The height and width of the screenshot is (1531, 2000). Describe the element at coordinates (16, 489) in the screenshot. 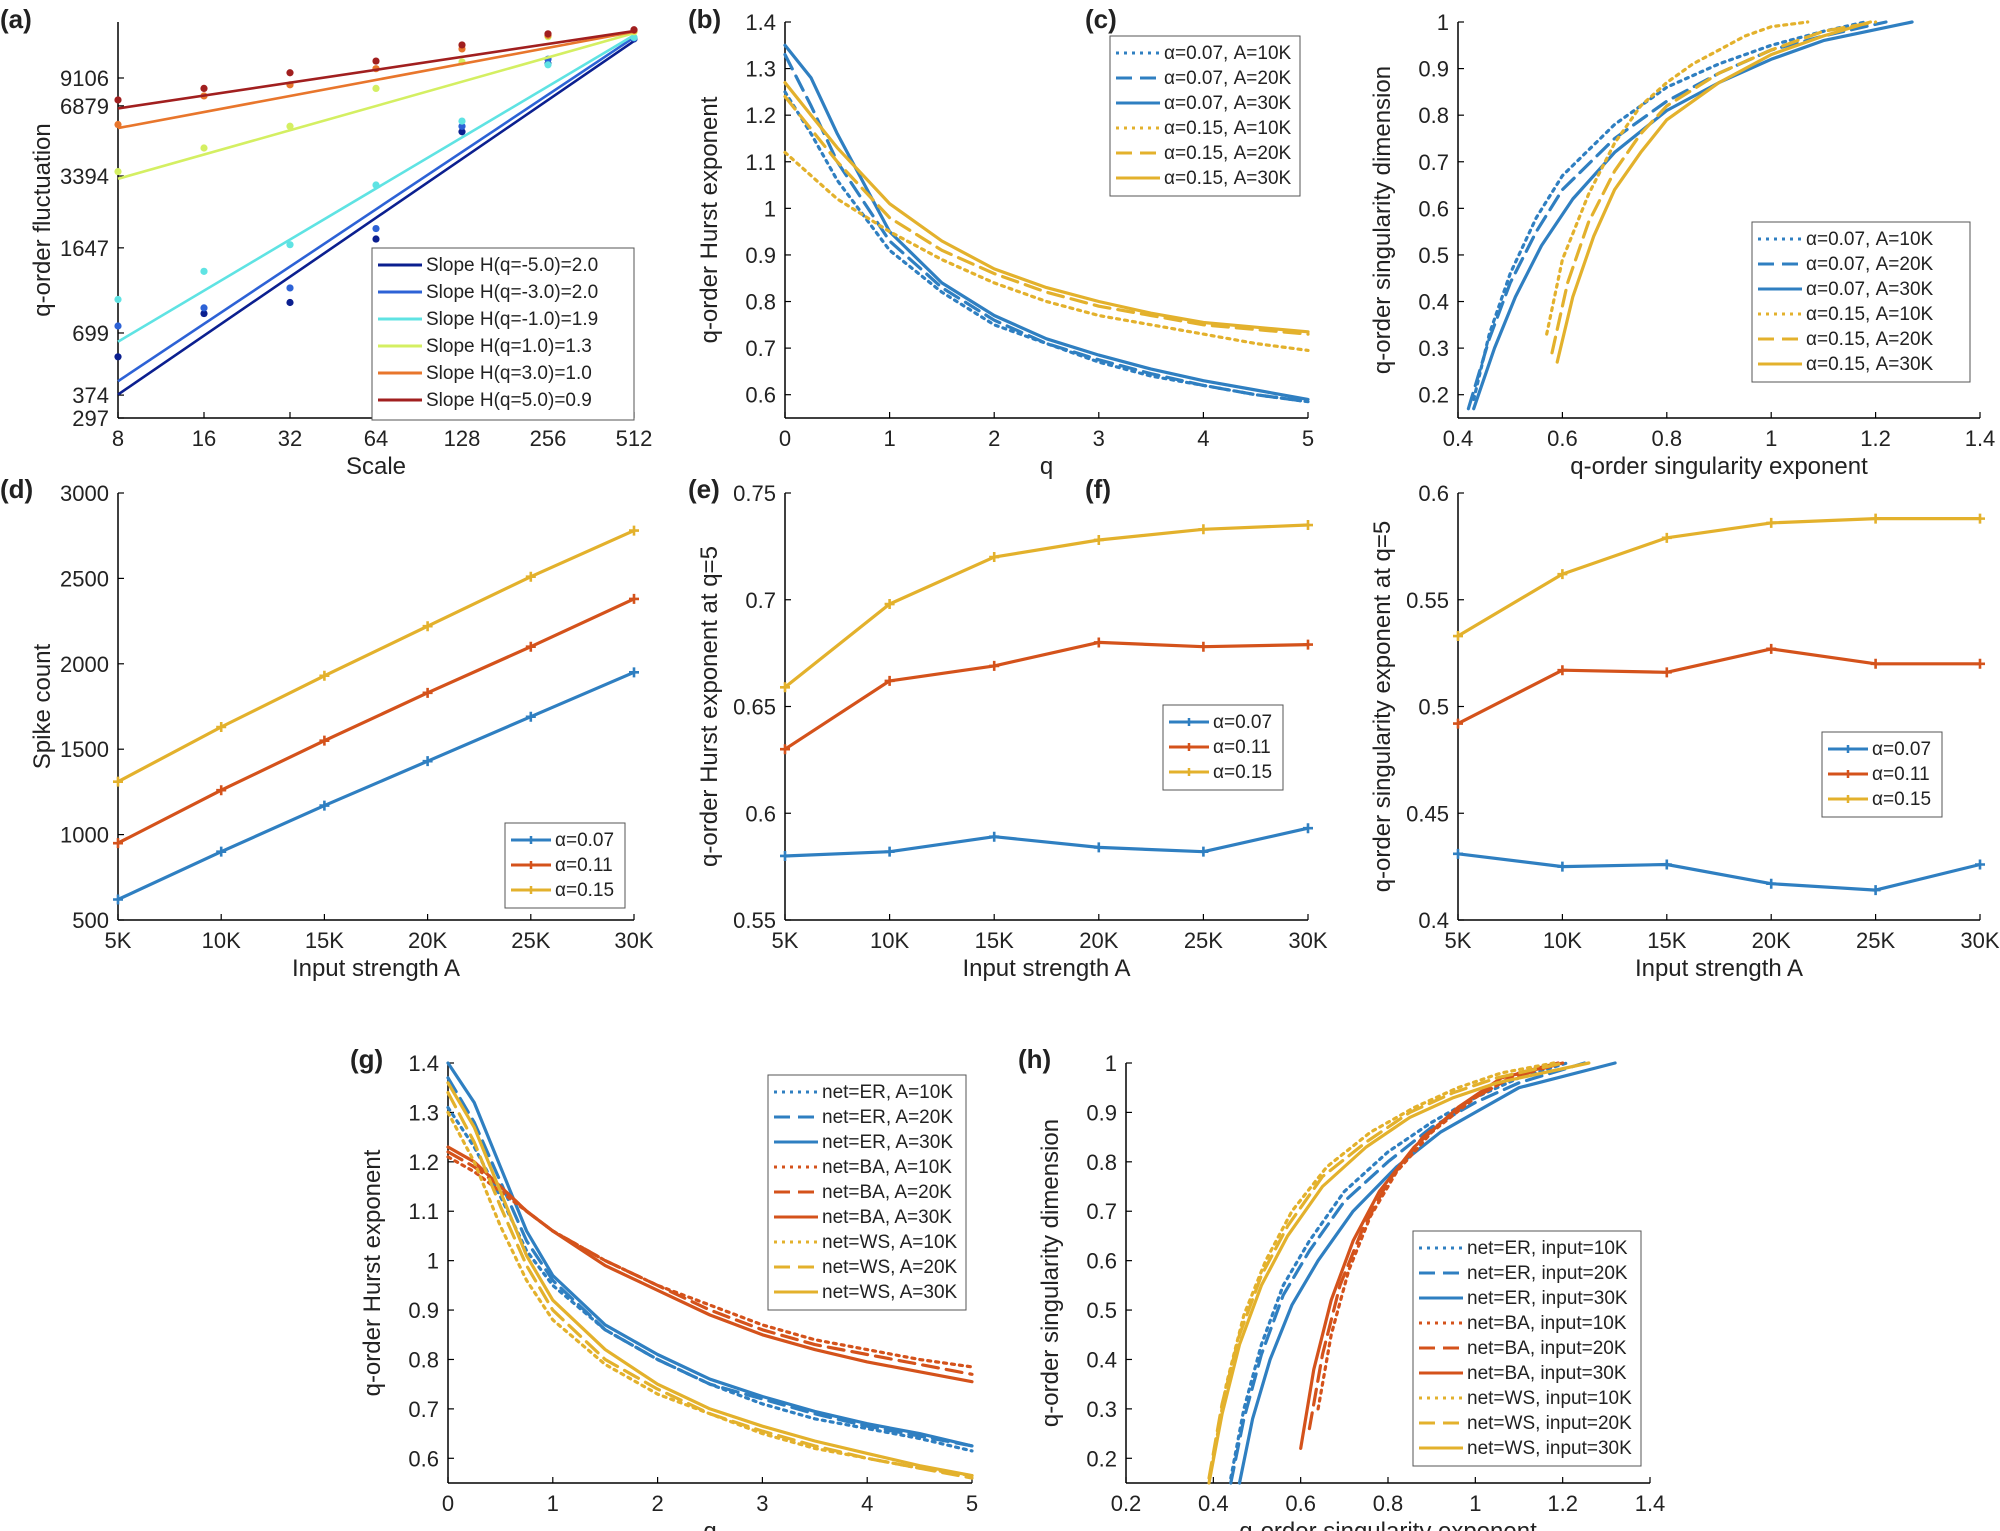

I see `panel-label: (d)` at that location.